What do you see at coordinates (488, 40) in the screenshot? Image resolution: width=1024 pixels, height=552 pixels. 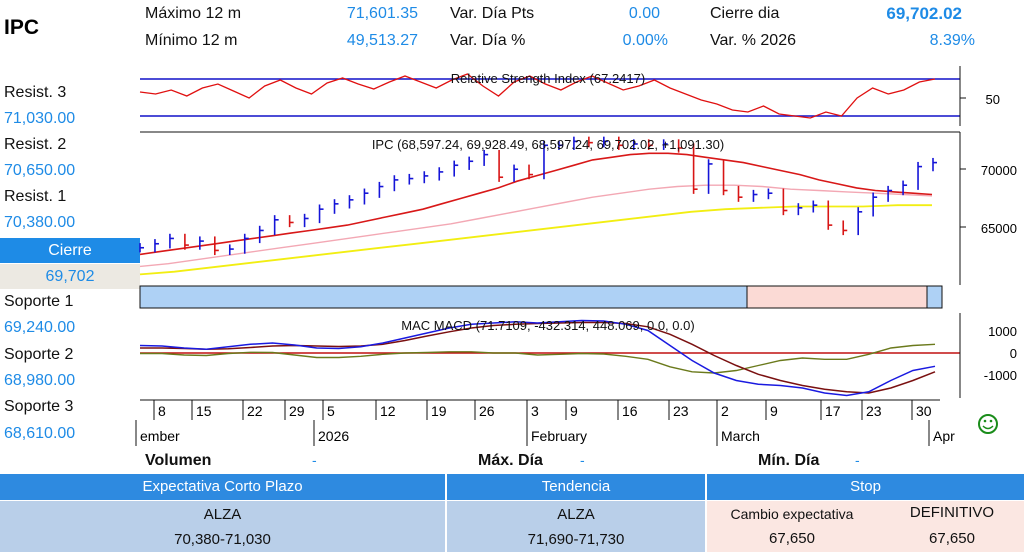 I see `var-dia-pct-label: Var. Día %` at bounding box center [488, 40].